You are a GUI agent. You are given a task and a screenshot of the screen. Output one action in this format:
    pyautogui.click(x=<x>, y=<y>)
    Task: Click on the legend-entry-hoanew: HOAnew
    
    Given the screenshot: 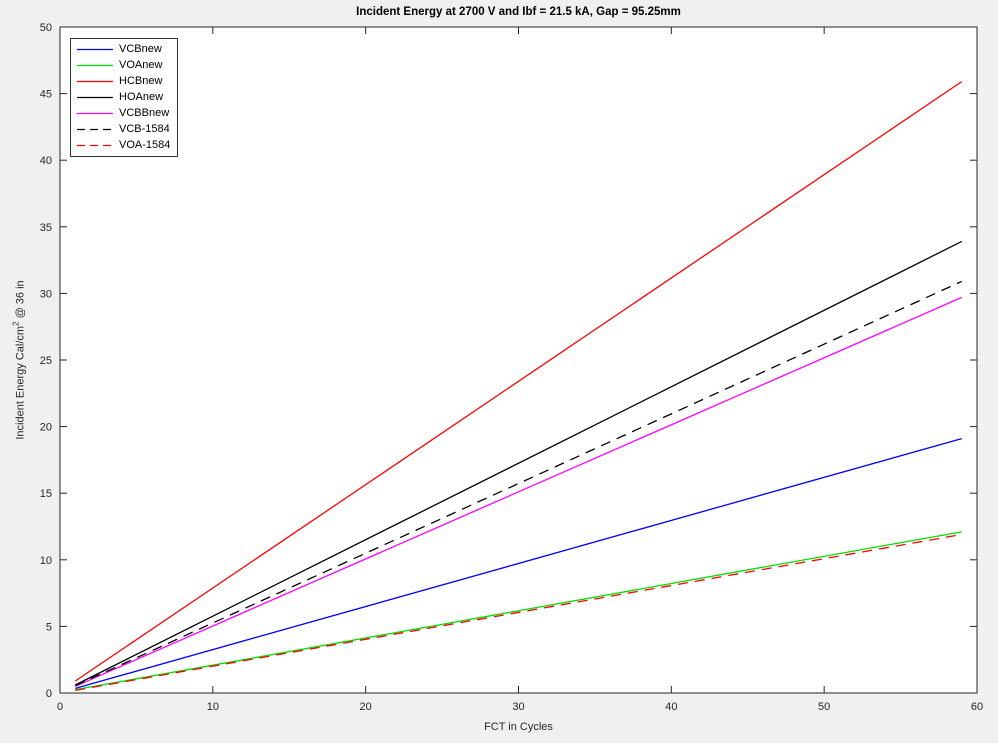 What is the action you would take?
    pyautogui.click(x=126, y=96)
    